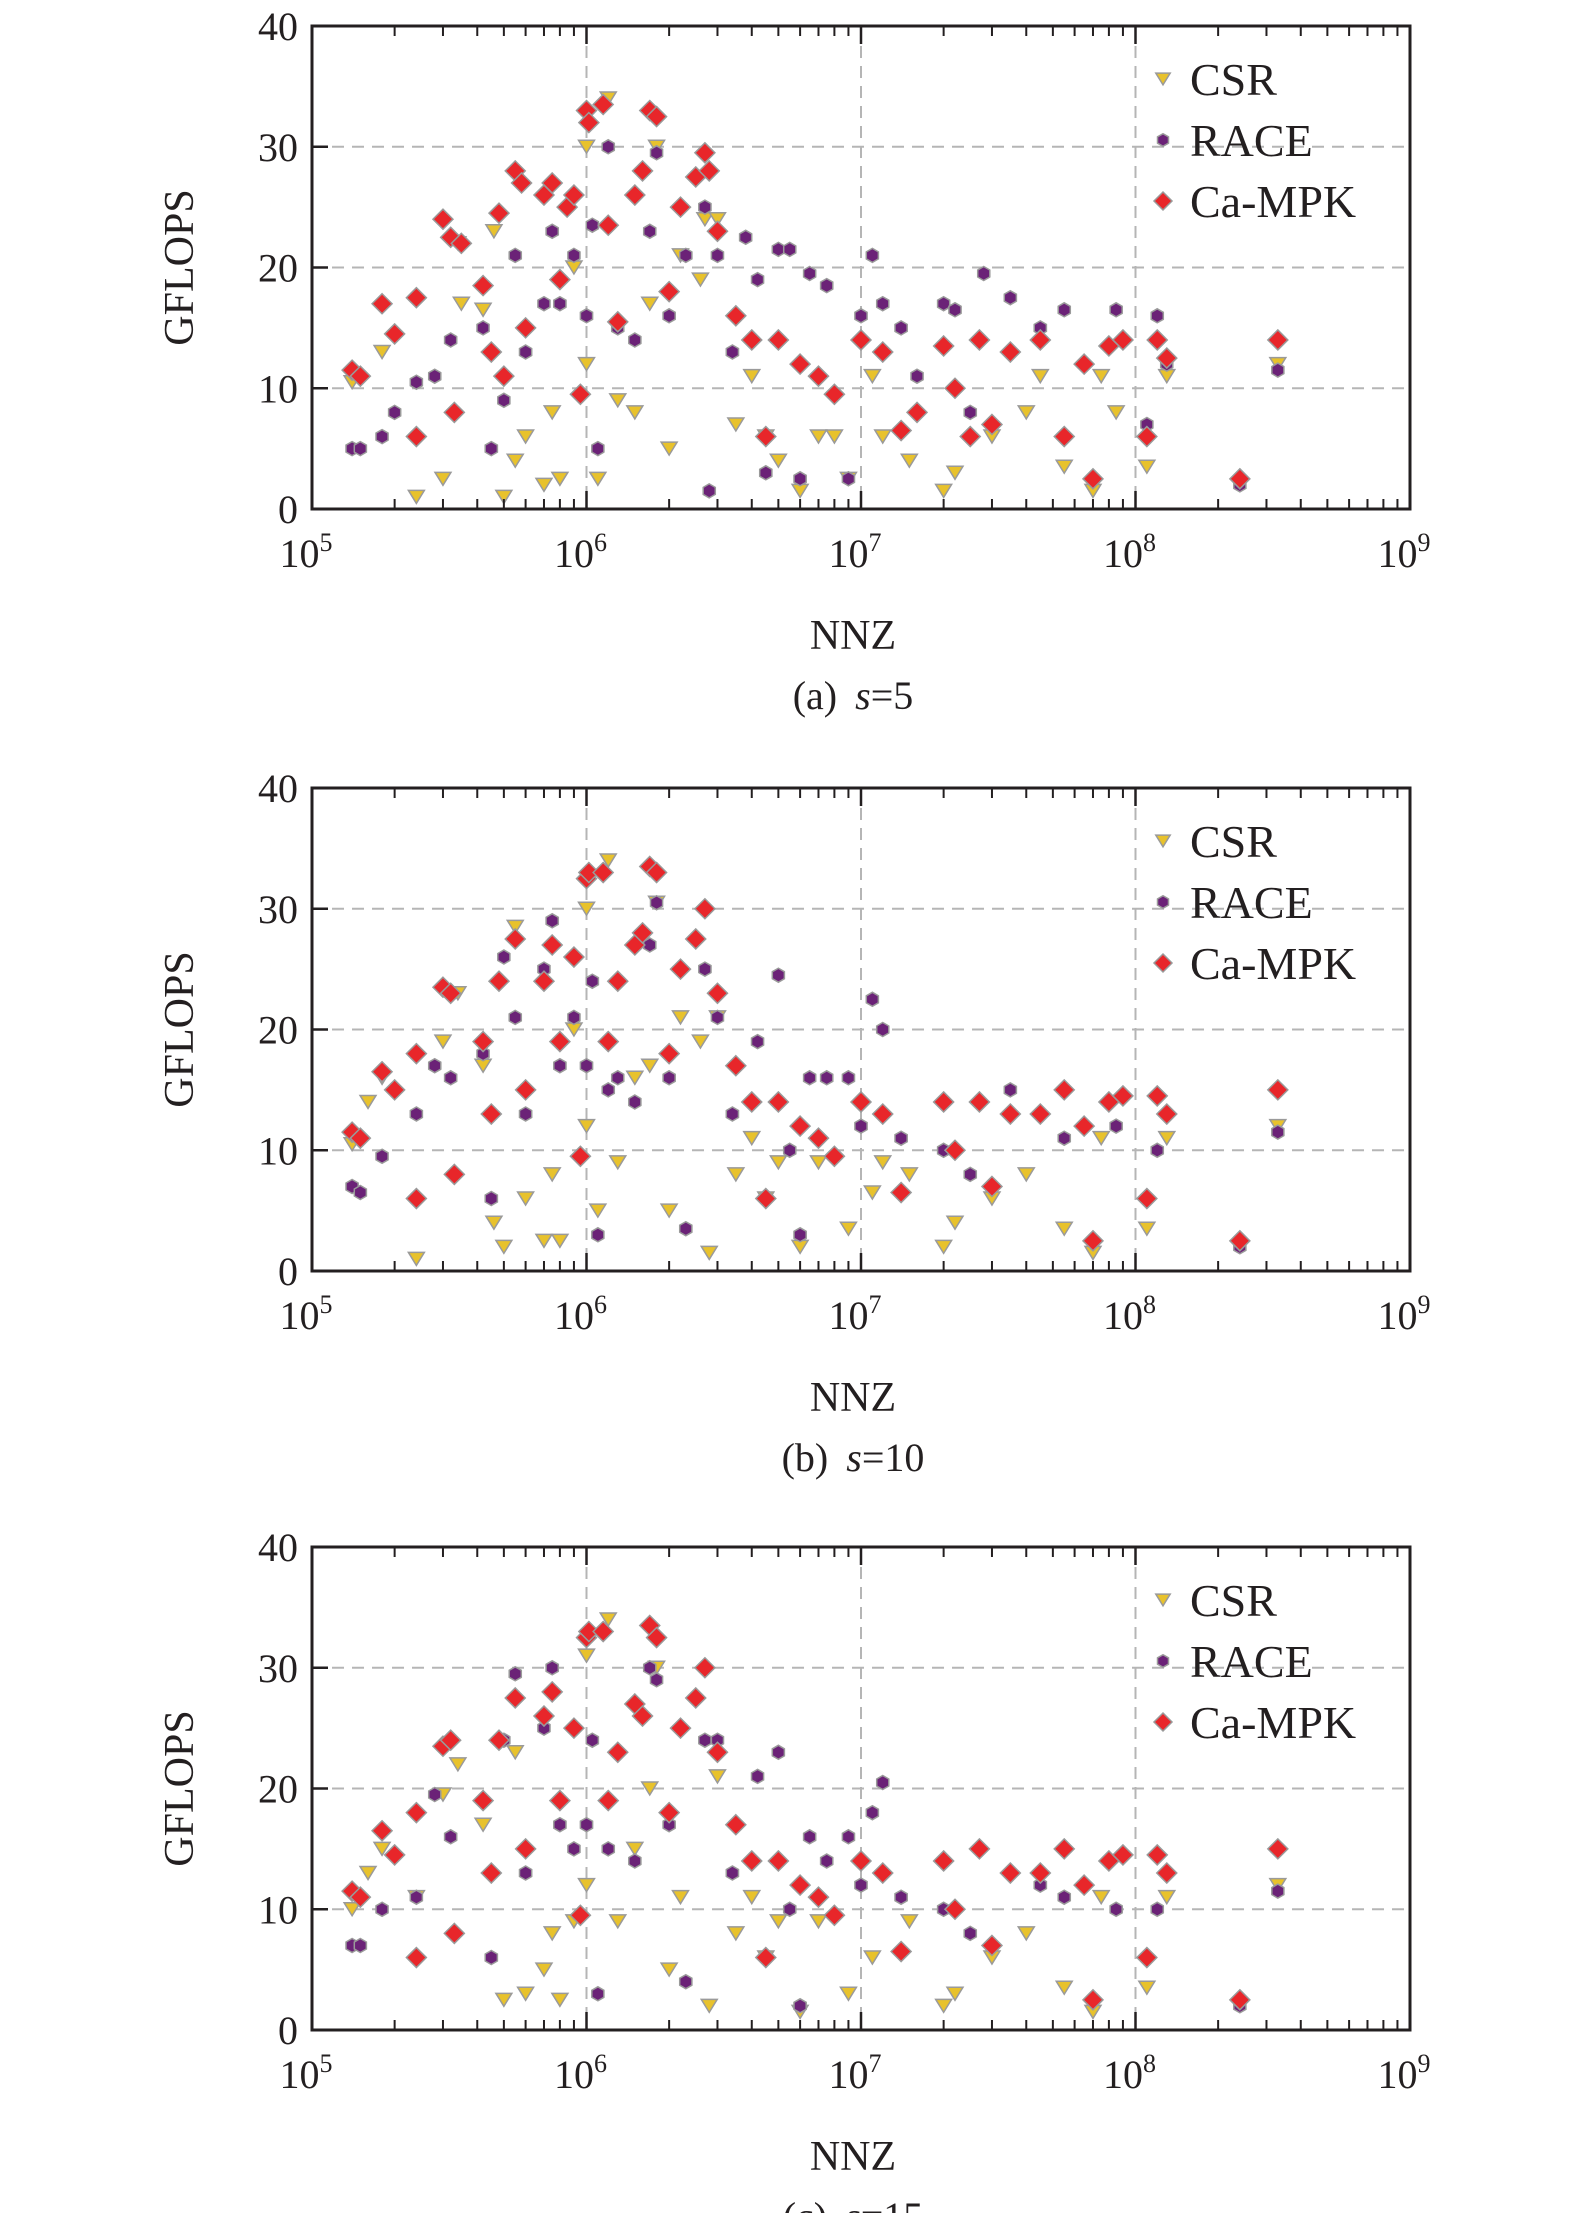  What do you see at coordinates (855, 1314) in the screenshot?
I see `x-tick-label: 10⁷` at bounding box center [855, 1314].